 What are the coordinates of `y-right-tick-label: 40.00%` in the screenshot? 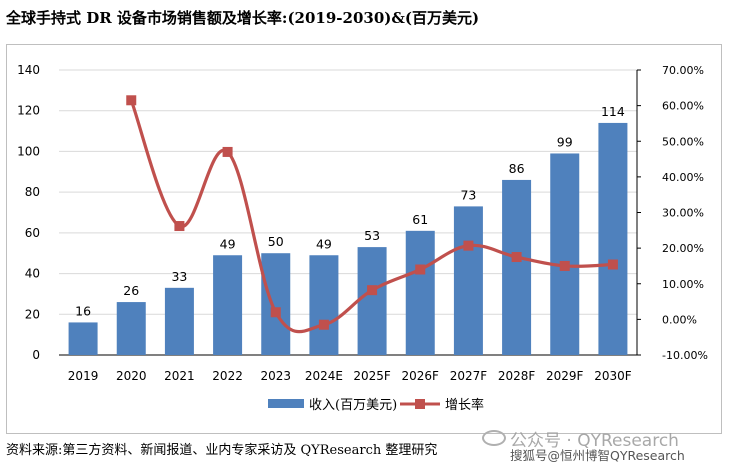 It's located at (683, 177).